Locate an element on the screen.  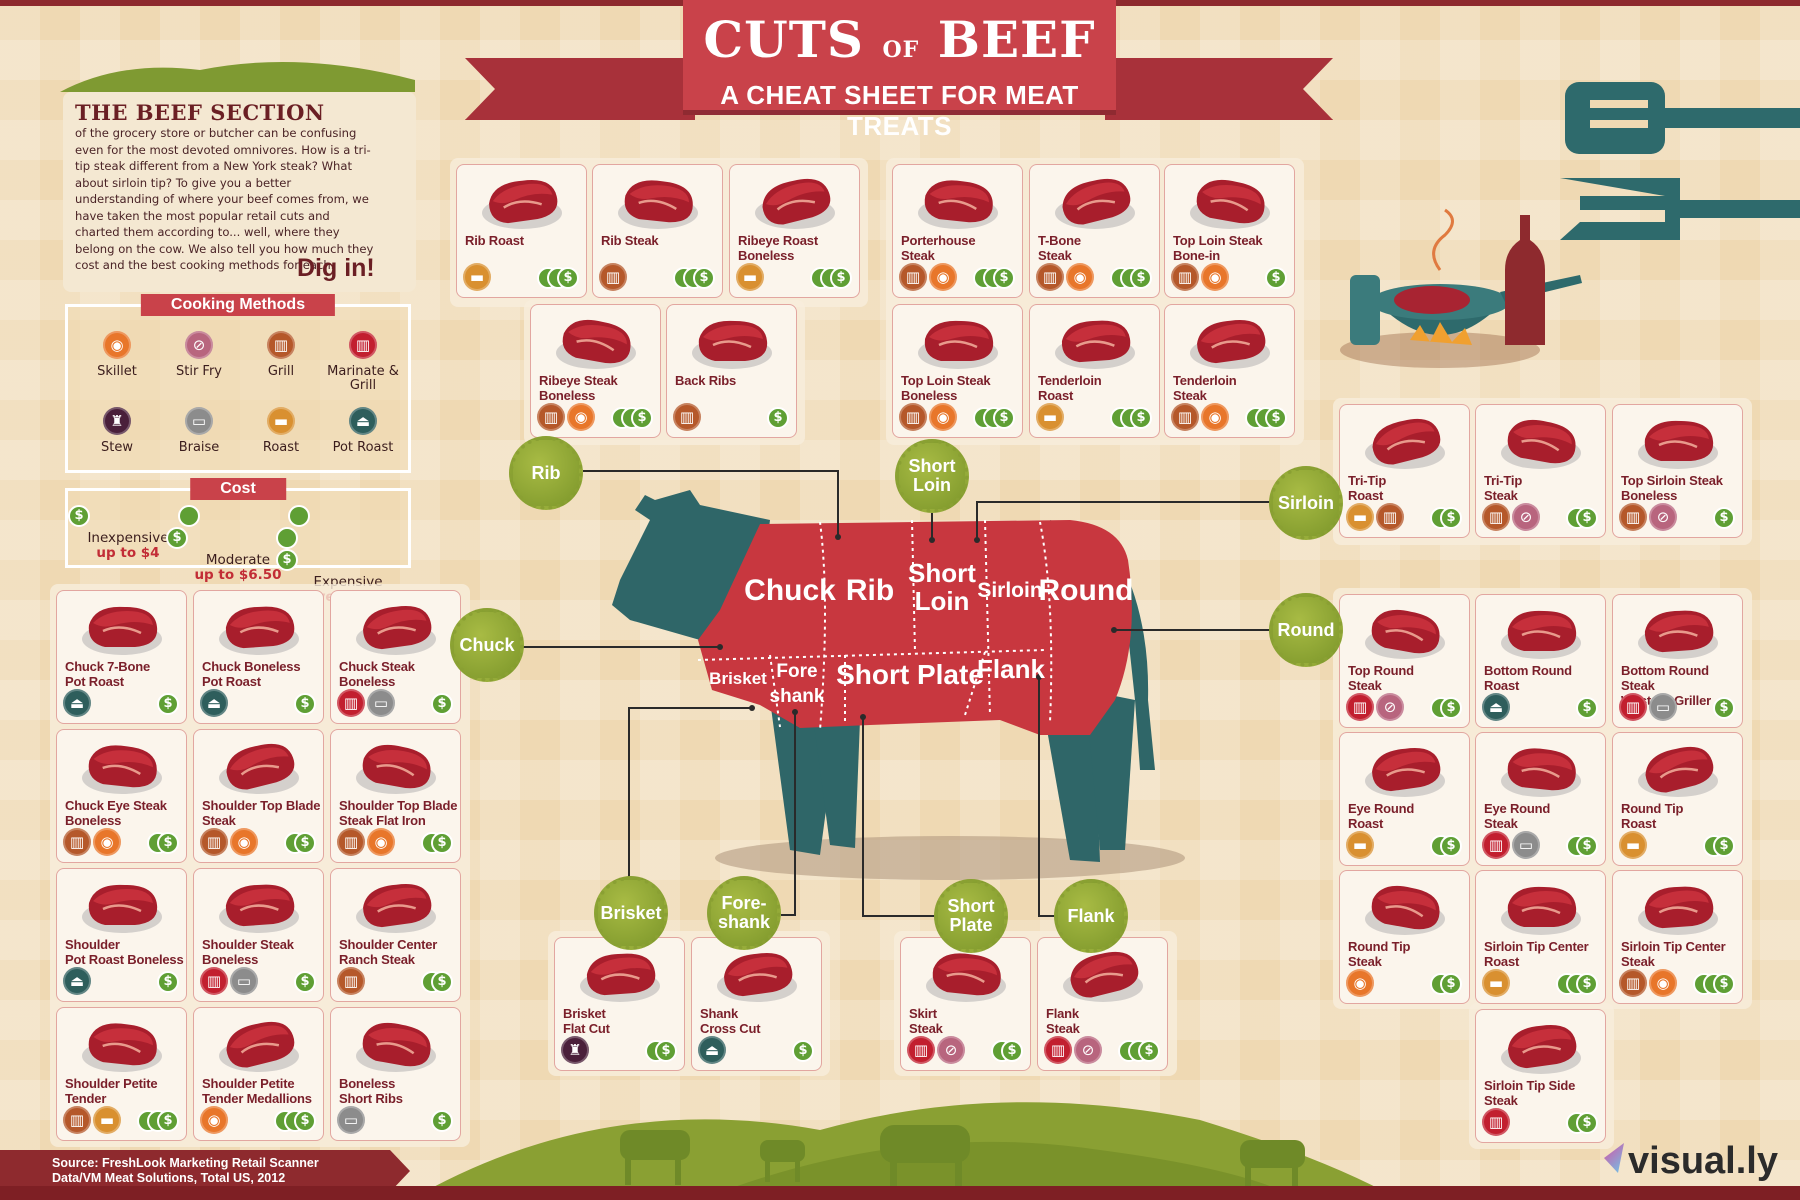
cut-name: Eye Round Roast is located at coordinates (1381, 816).